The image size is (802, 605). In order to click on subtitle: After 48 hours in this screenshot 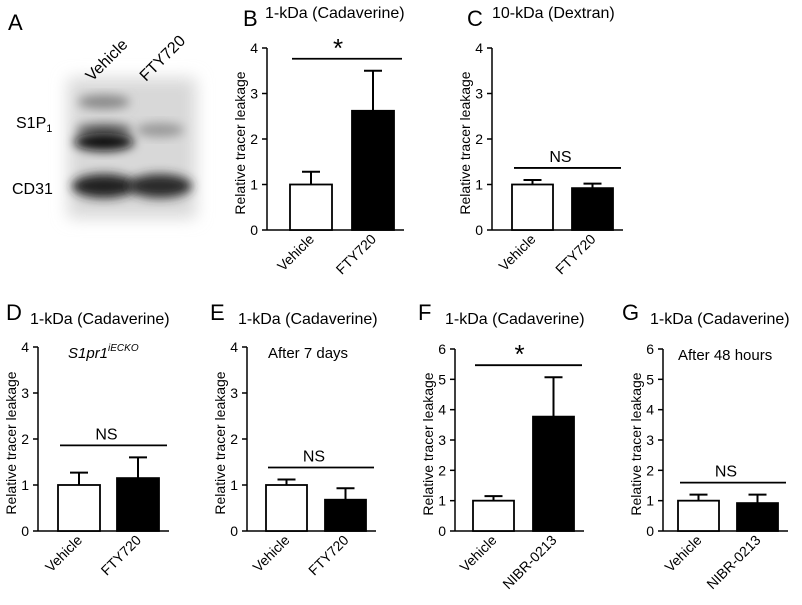, I will do `click(725, 355)`.